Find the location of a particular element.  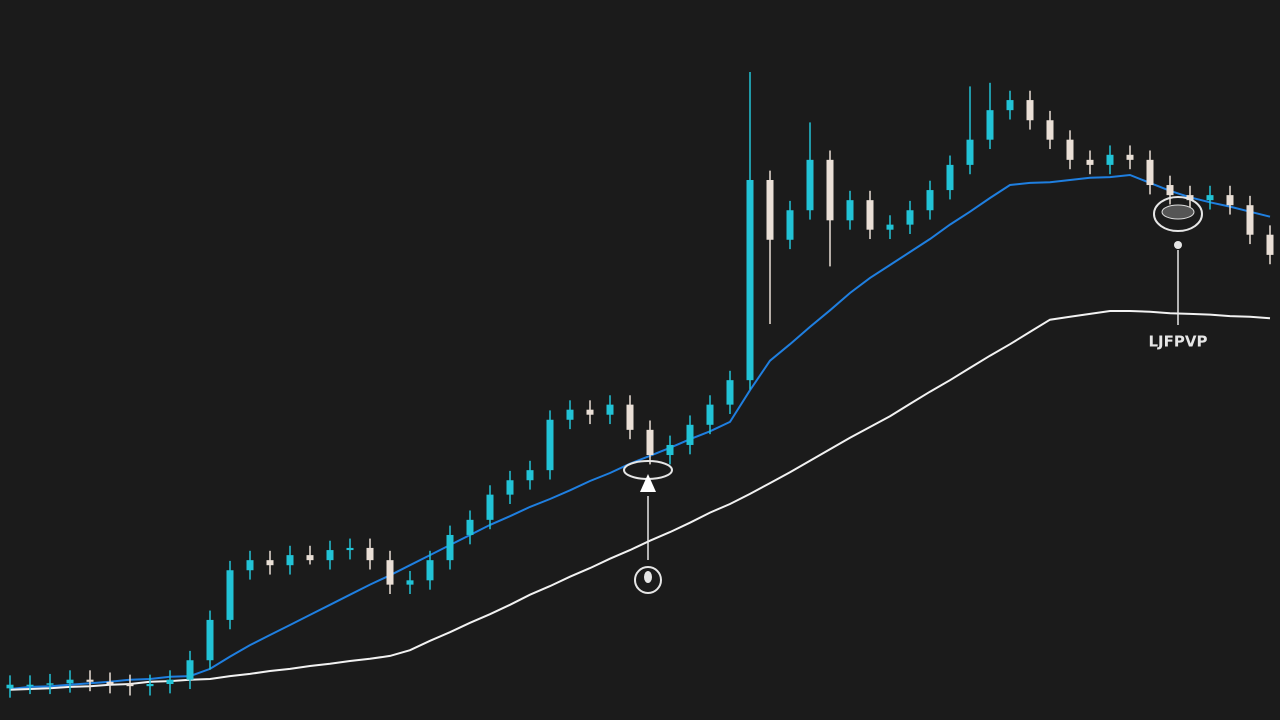

up-arrow is located at coordinates (648, 483).